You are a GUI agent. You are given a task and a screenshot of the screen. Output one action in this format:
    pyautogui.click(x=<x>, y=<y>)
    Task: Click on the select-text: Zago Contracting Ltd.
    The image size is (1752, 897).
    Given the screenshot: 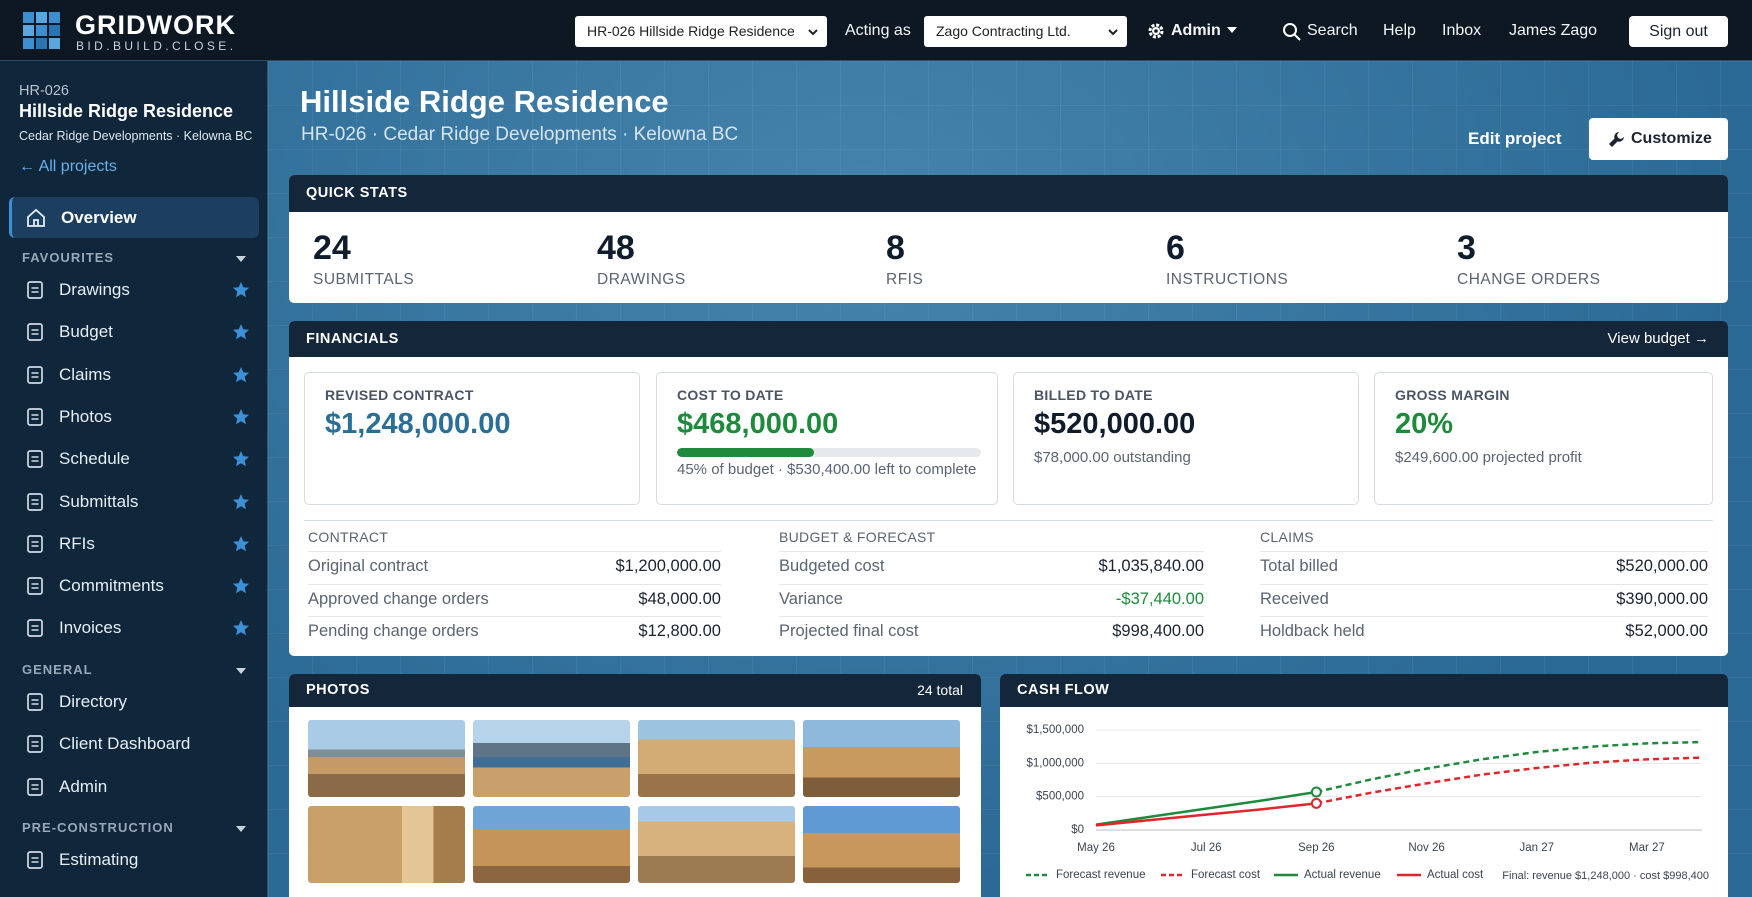 What is the action you would take?
    pyautogui.click(x=1003, y=31)
    